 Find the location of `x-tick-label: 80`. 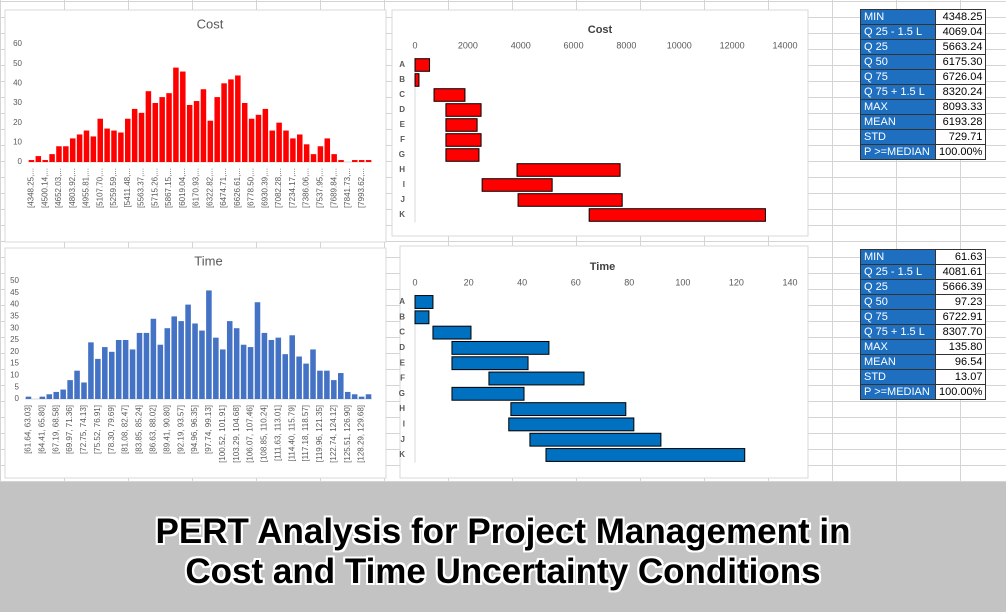

x-tick-label: 80 is located at coordinates (629, 282).